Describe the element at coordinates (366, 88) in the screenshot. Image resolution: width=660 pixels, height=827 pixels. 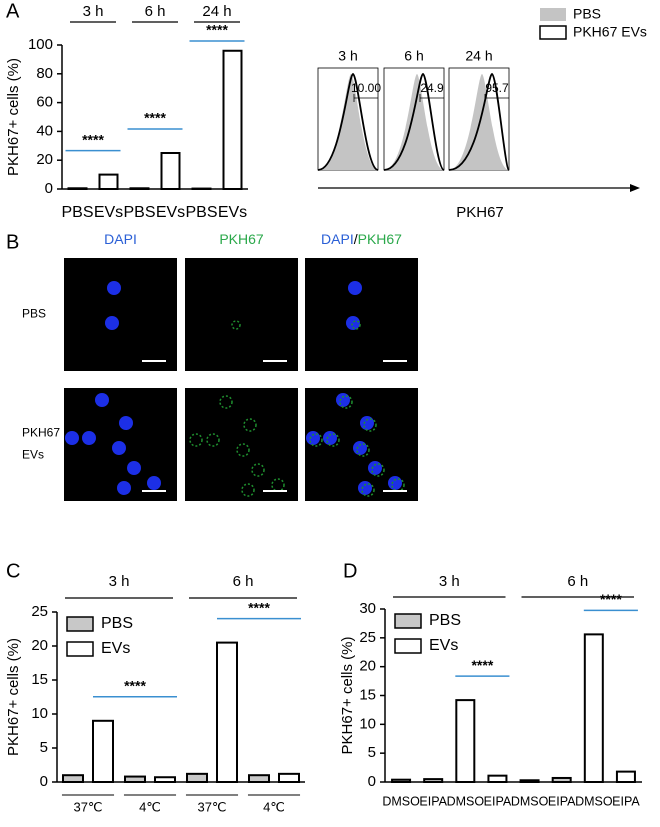
I see `flow-gate-label: 10.00` at that location.